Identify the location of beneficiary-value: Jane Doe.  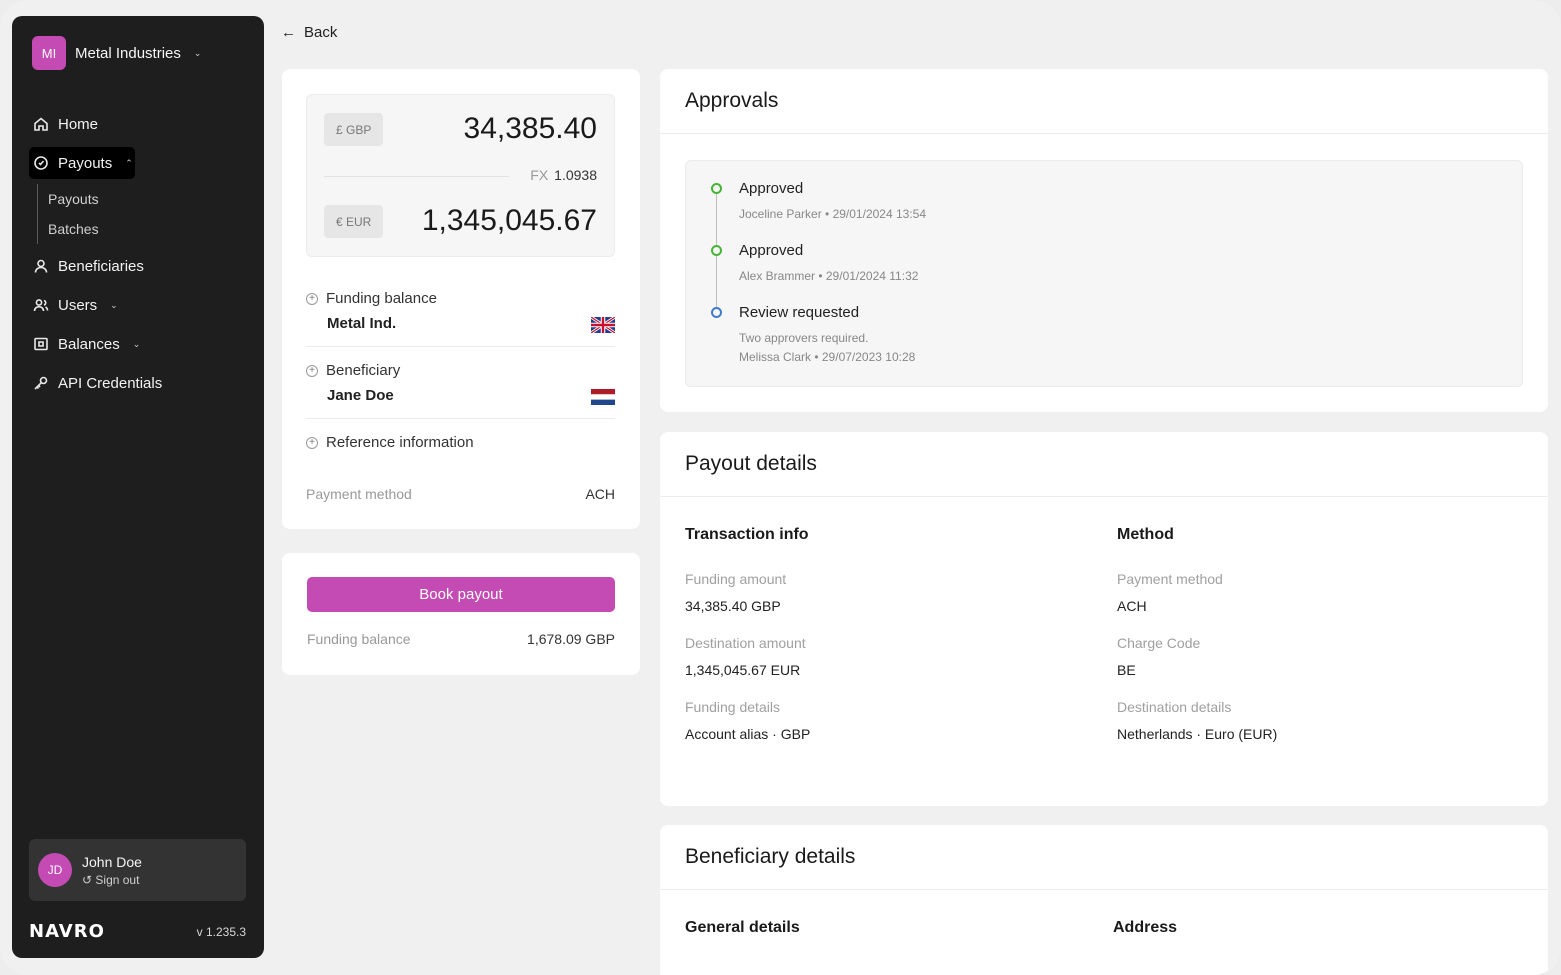
(360, 395).